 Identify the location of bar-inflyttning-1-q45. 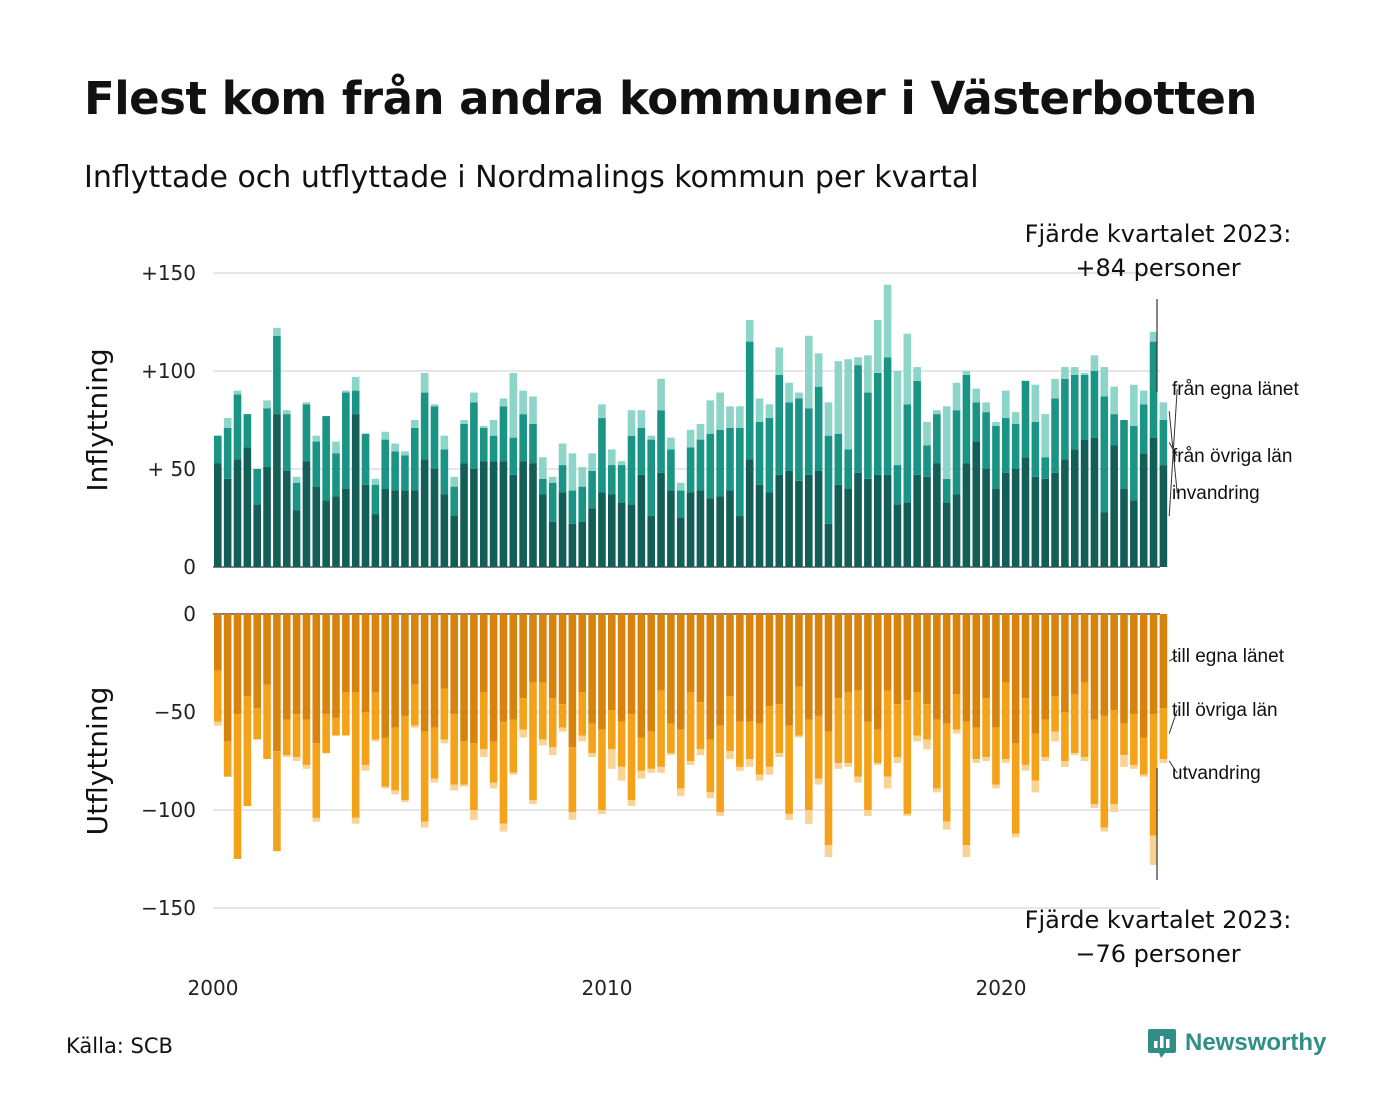
(651, 541).